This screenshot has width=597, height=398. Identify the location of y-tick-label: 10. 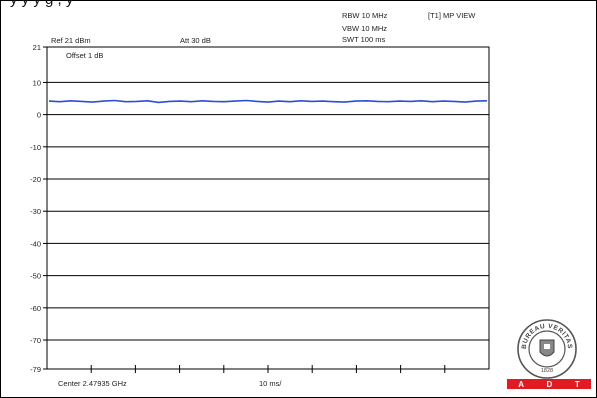
(37, 82).